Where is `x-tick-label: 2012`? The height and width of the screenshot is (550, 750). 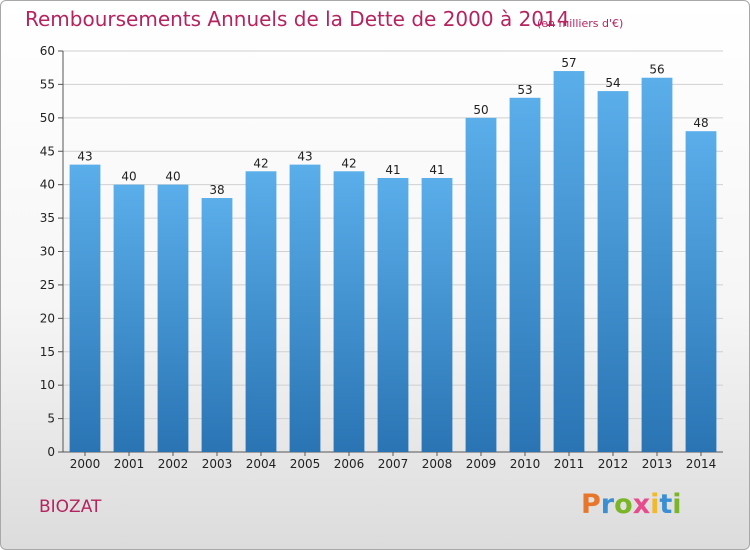
x-tick-label: 2012 is located at coordinates (613, 464).